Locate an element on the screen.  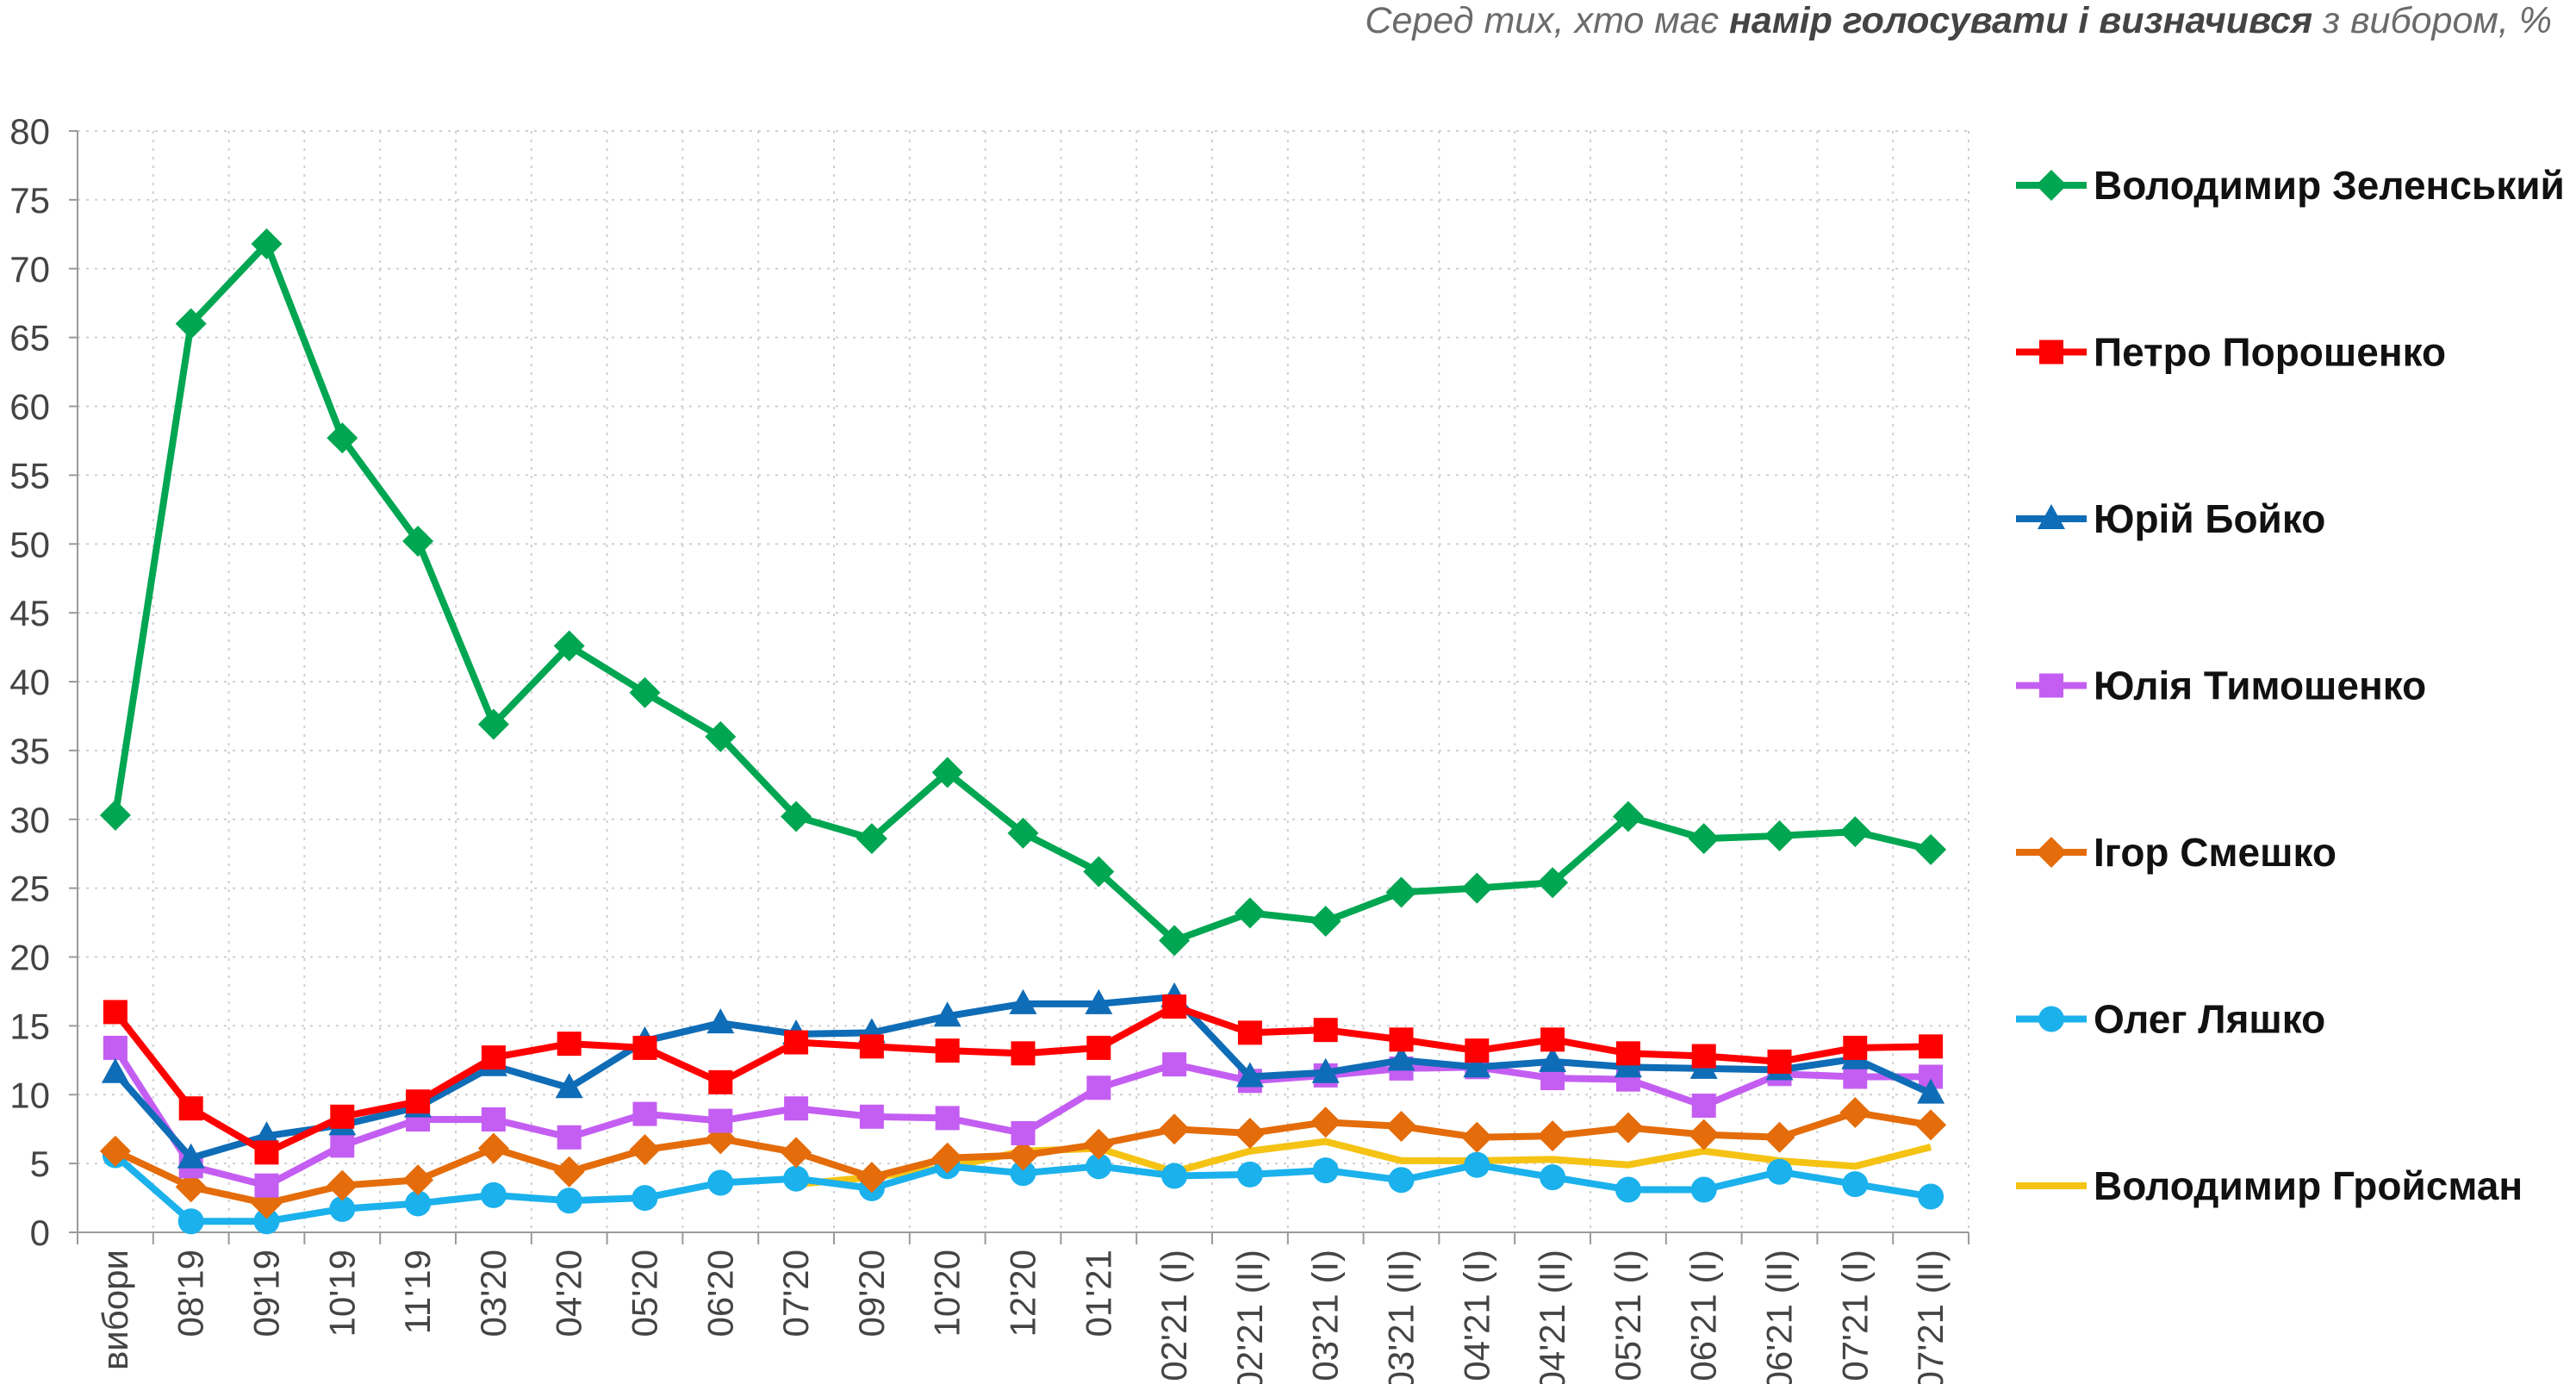
x-tick-label: 04'21 (II) is located at coordinates (1552, 1317).